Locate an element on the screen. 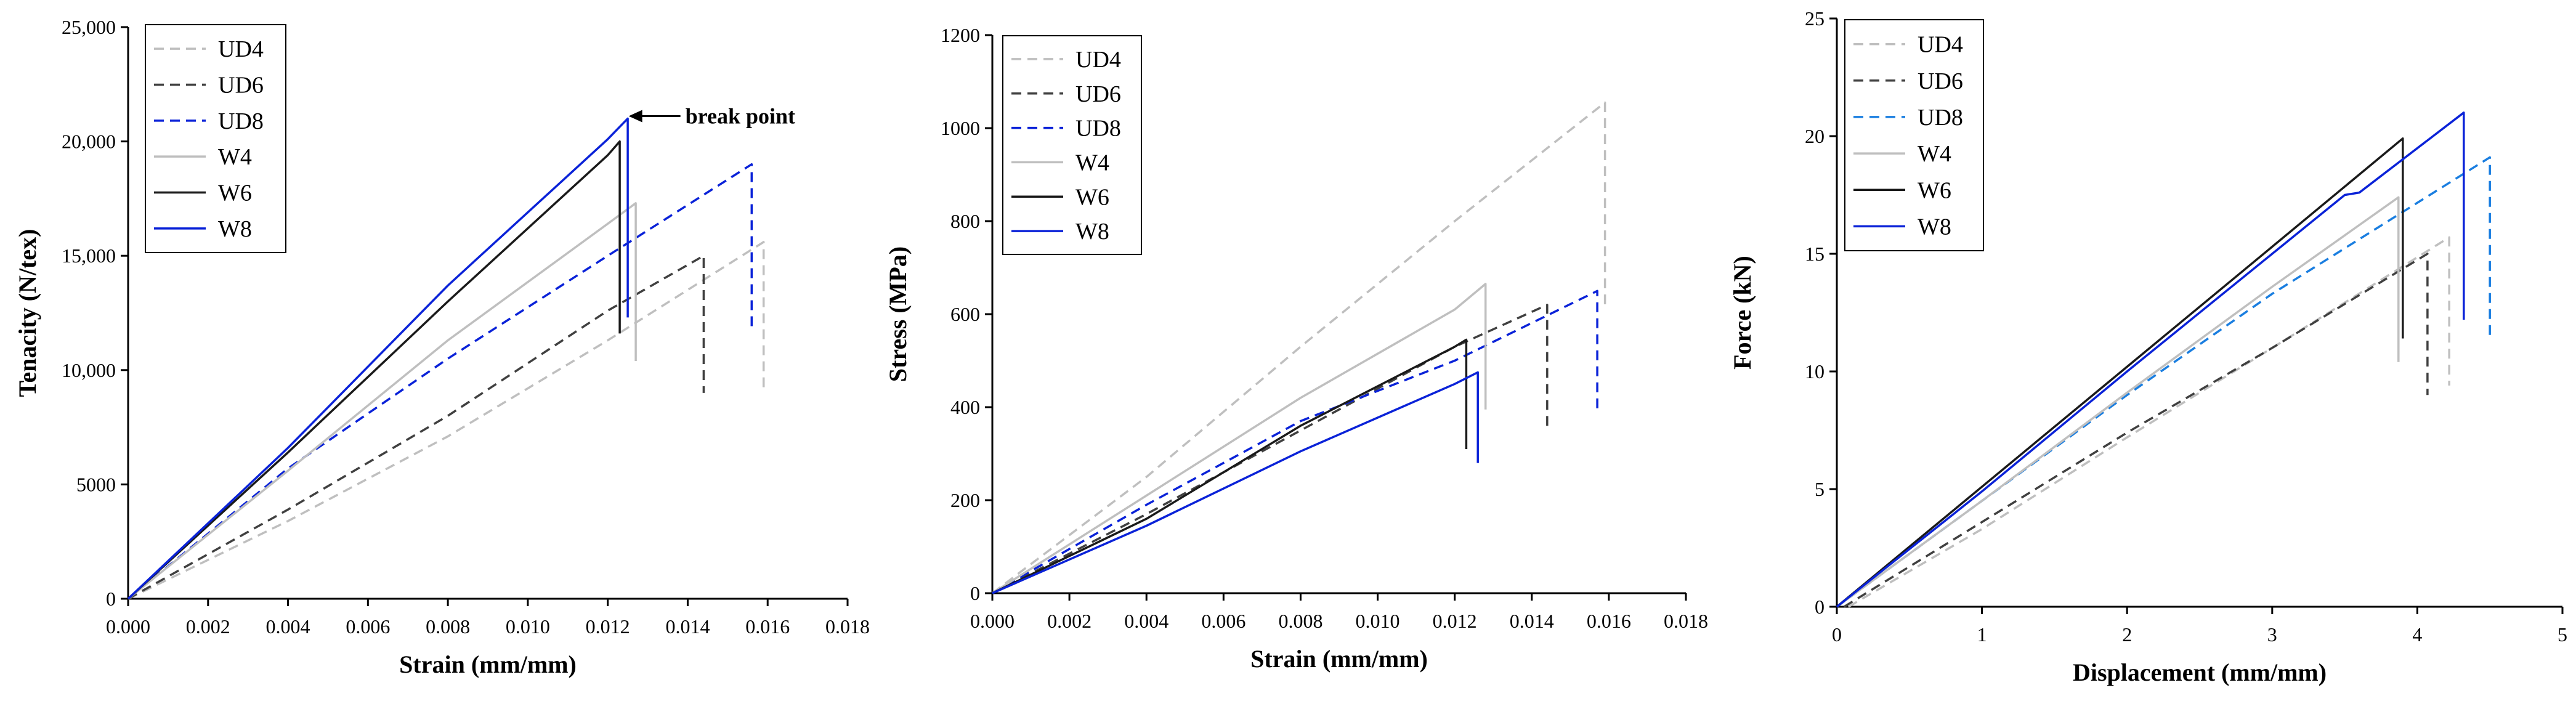 The height and width of the screenshot is (701, 2576). x-tick-label: 2 is located at coordinates (2127, 634).